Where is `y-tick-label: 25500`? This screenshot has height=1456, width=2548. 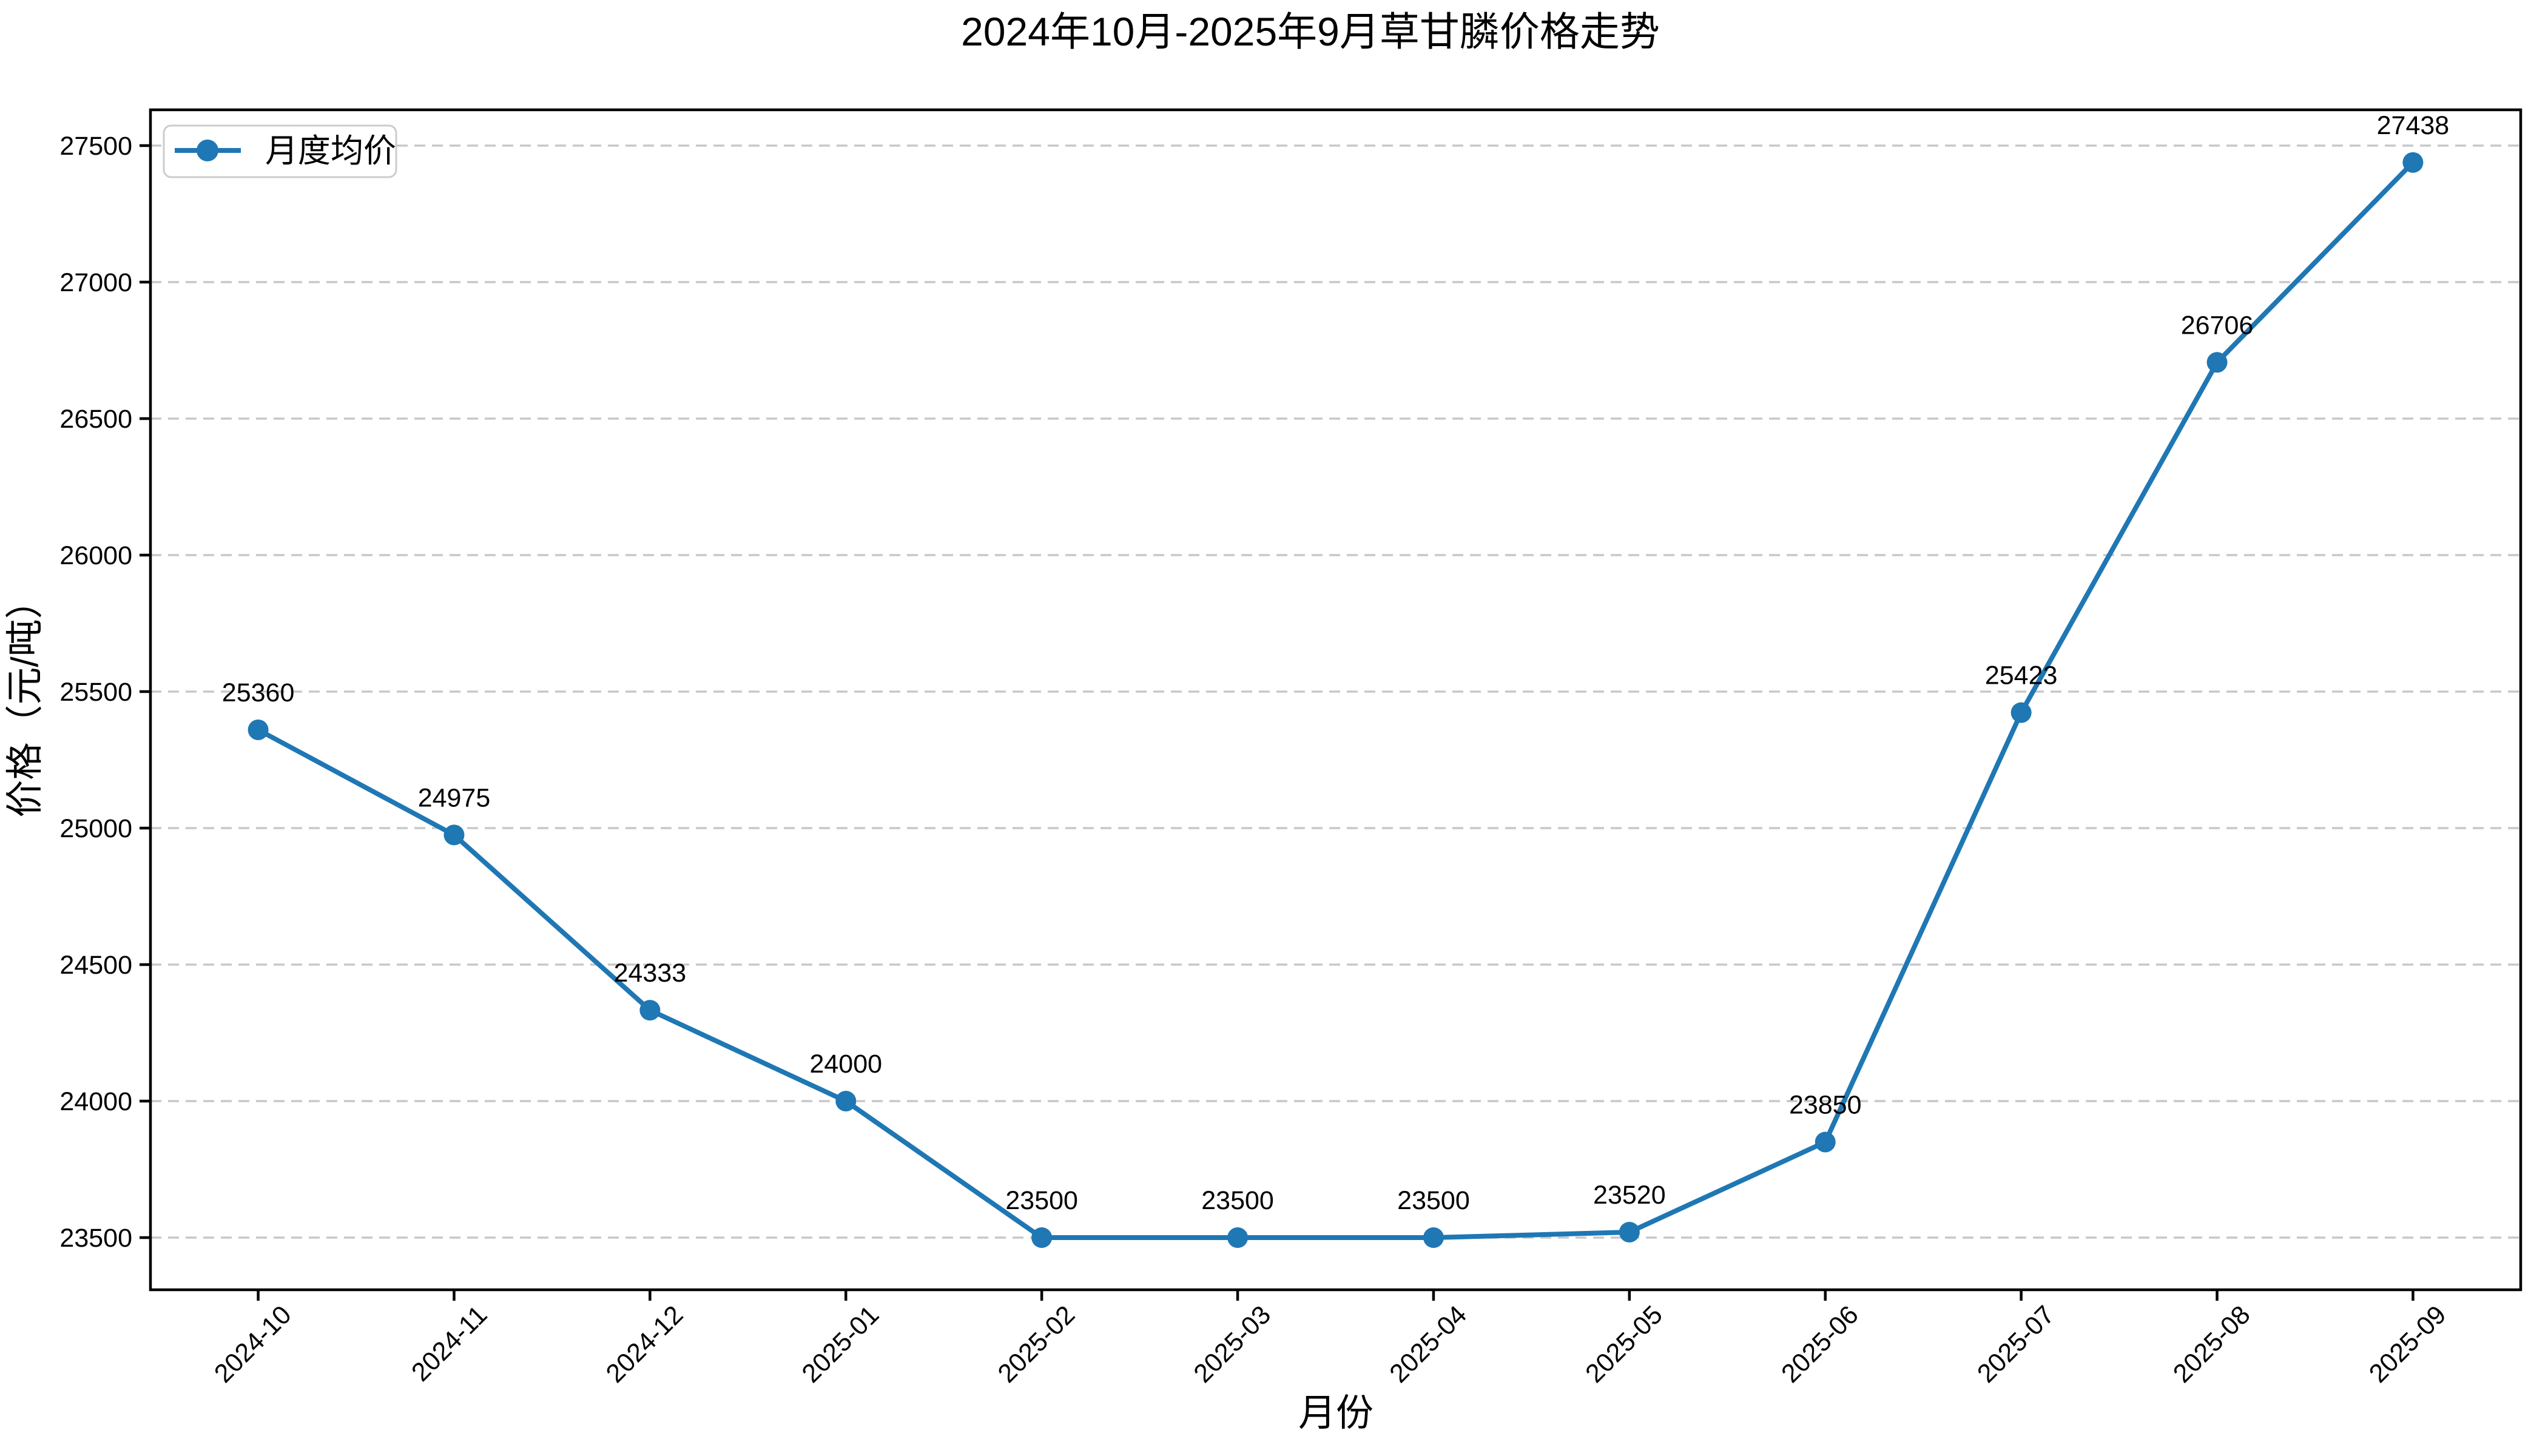
y-tick-label: 25500 is located at coordinates (95, 692).